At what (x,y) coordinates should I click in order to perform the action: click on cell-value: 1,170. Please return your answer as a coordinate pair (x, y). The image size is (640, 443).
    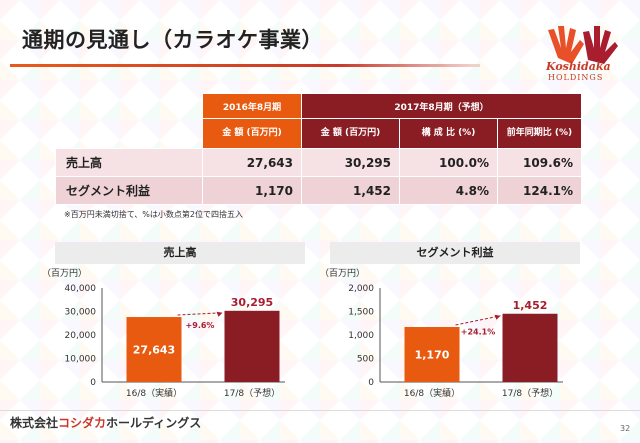
    Looking at the image, I should click on (252, 190).